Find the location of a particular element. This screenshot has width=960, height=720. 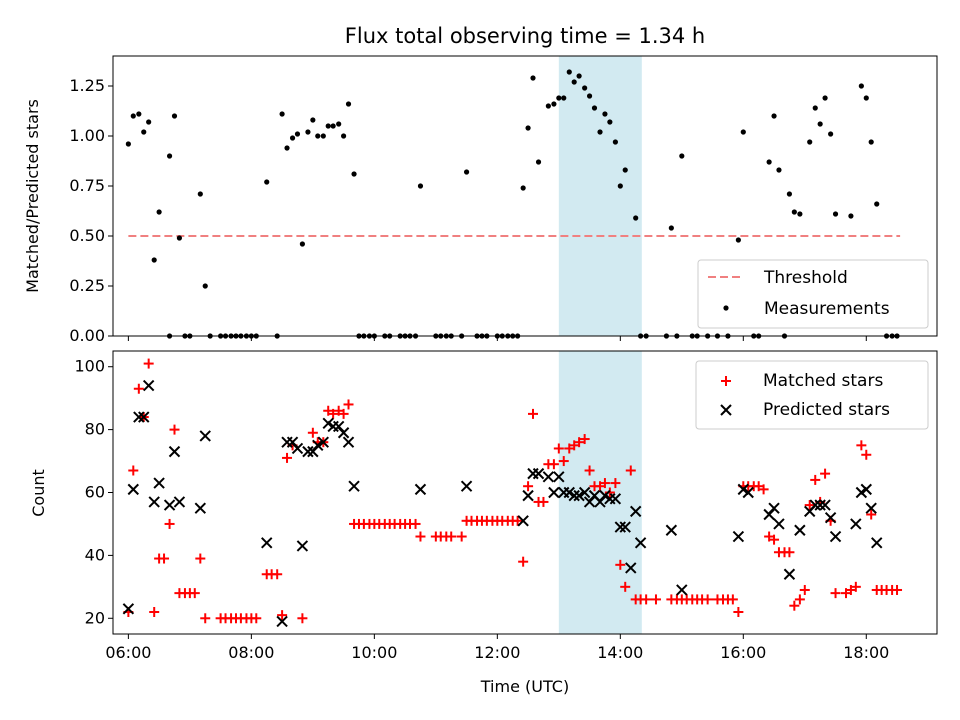

top-y-tick-label: 0.00 is located at coordinates (87, 335).